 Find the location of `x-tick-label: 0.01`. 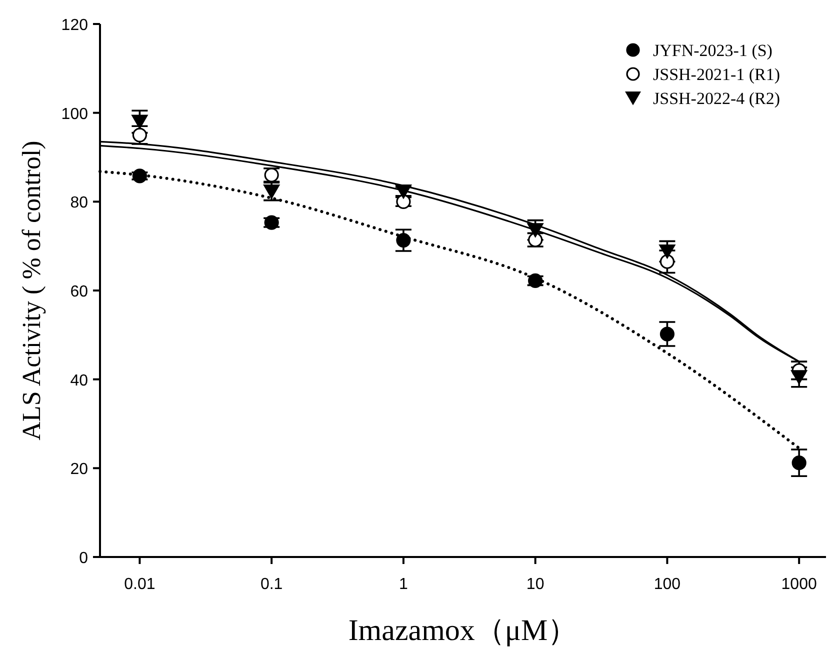

x-tick-label: 0.01 is located at coordinates (140, 584).